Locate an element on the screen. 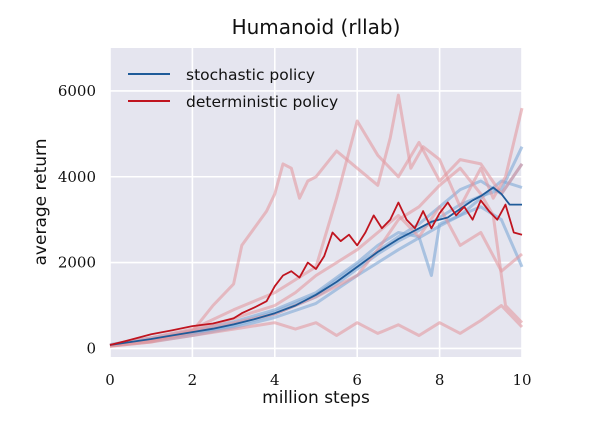  x-tick-label: 4 is located at coordinates (275, 380).